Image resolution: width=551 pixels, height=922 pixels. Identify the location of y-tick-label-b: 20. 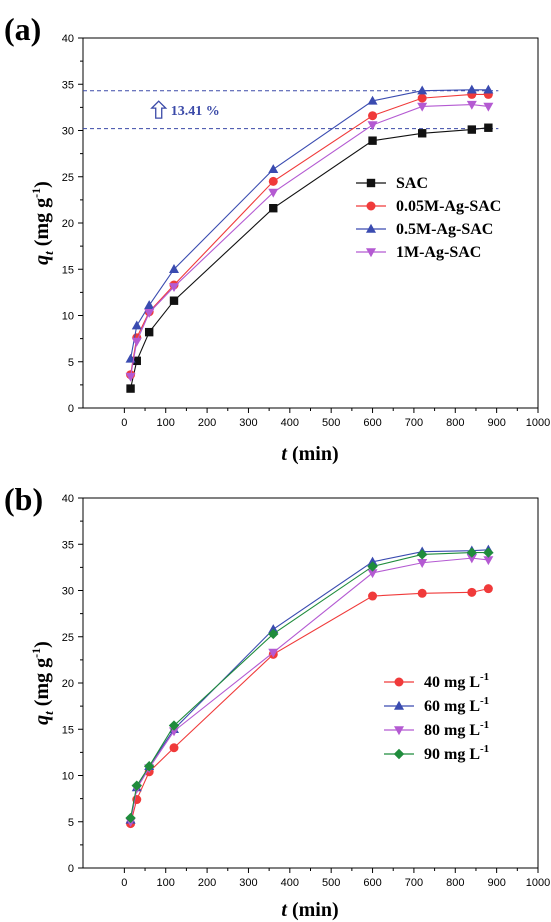
(68, 684).